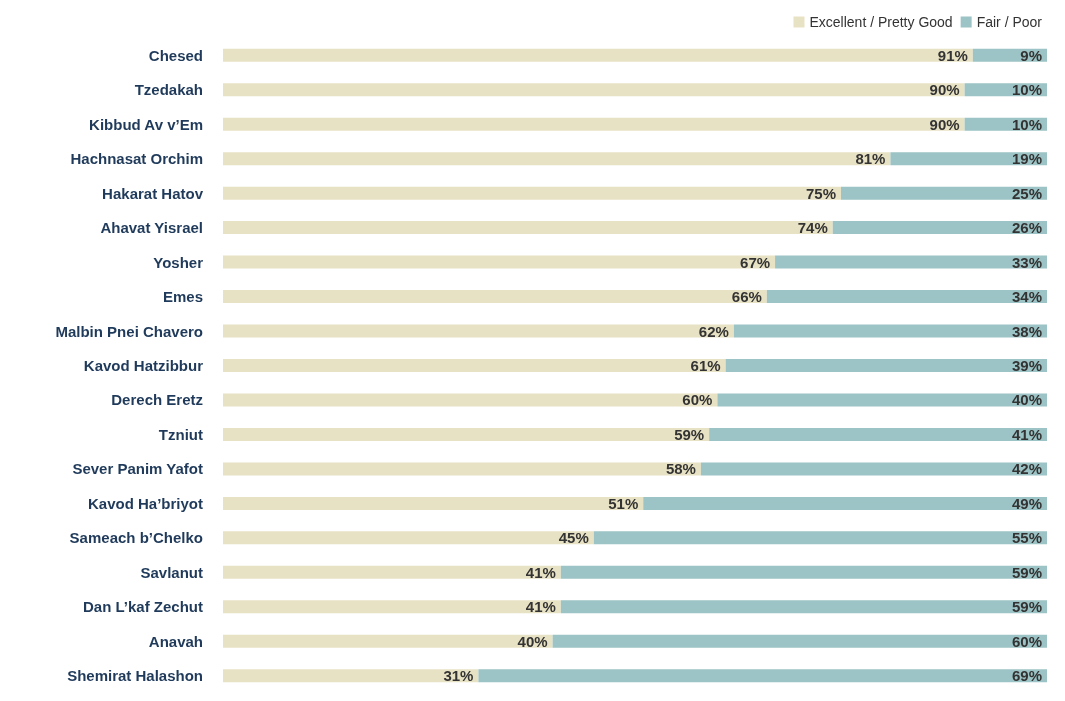 This screenshot has height=701, width=1065. Describe the element at coordinates (870, 159) in the screenshot. I see `data-label: 81%` at that location.